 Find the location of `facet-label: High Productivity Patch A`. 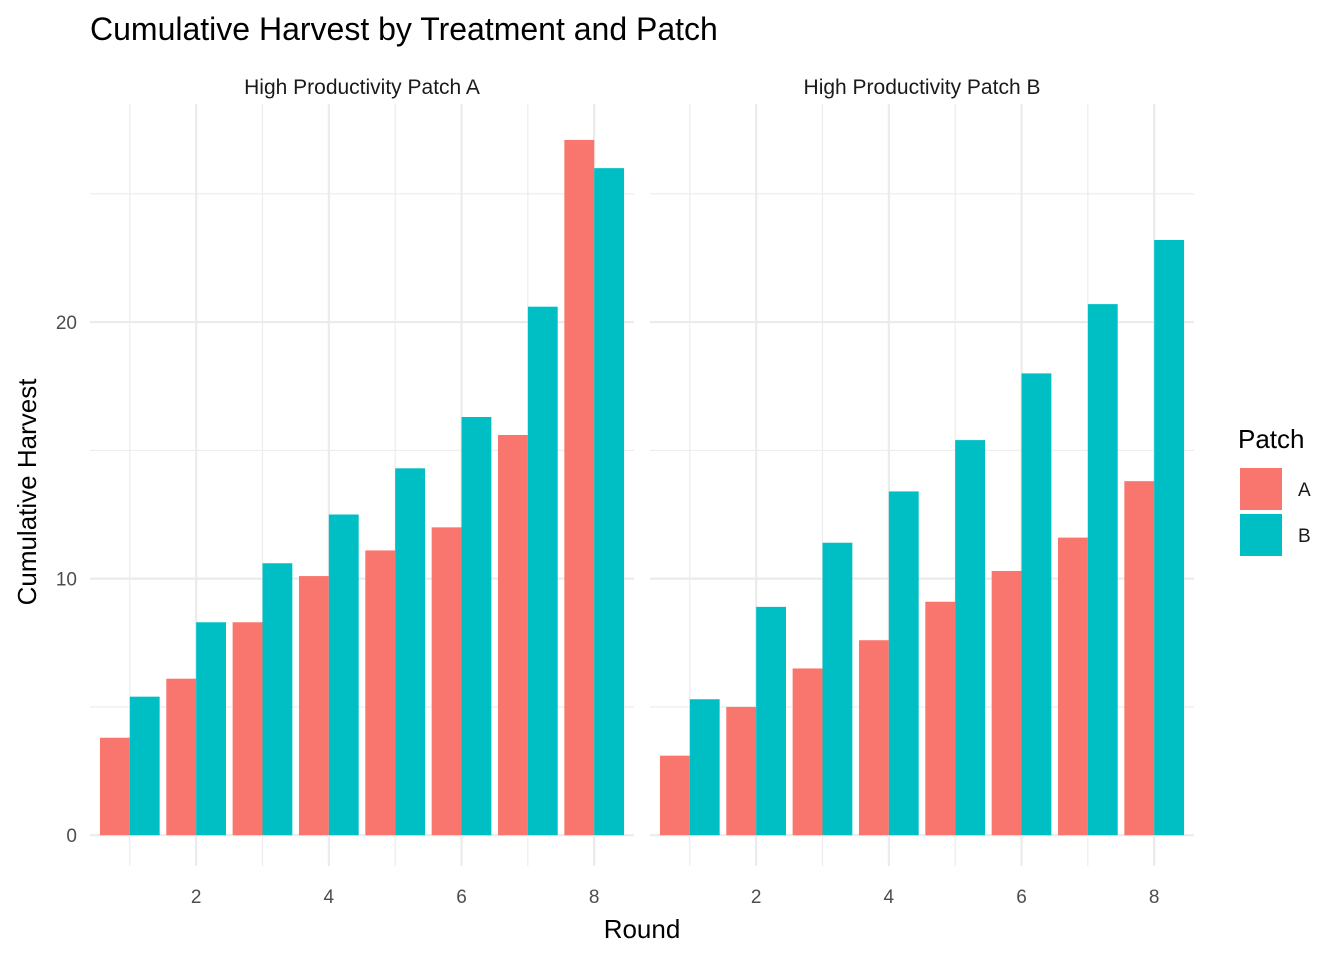

facet-label: High Productivity Patch A is located at coordinates (362, 87).